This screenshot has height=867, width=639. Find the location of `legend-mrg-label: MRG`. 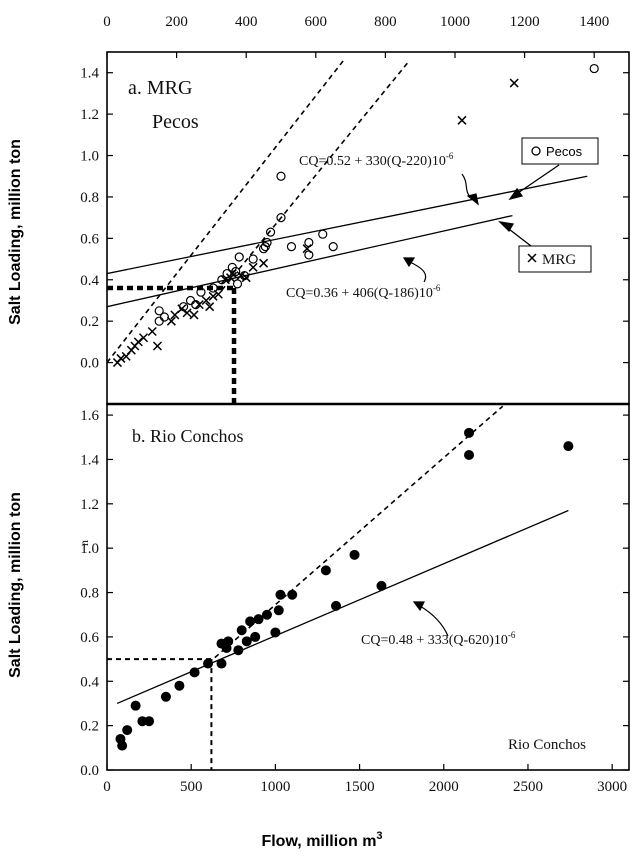

legend-mrg-label: MRG is located at coordinates (559, 260).